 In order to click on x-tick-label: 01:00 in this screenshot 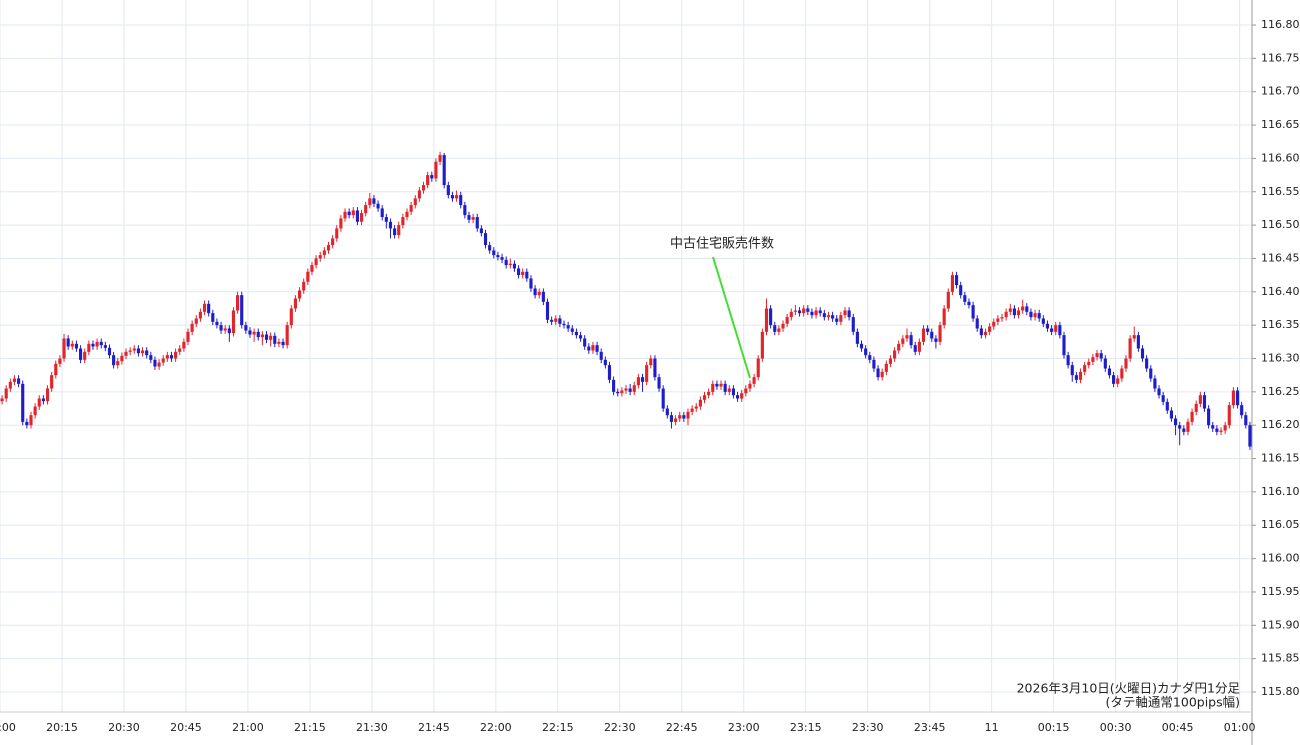, I will do `click(1240, 727)`.